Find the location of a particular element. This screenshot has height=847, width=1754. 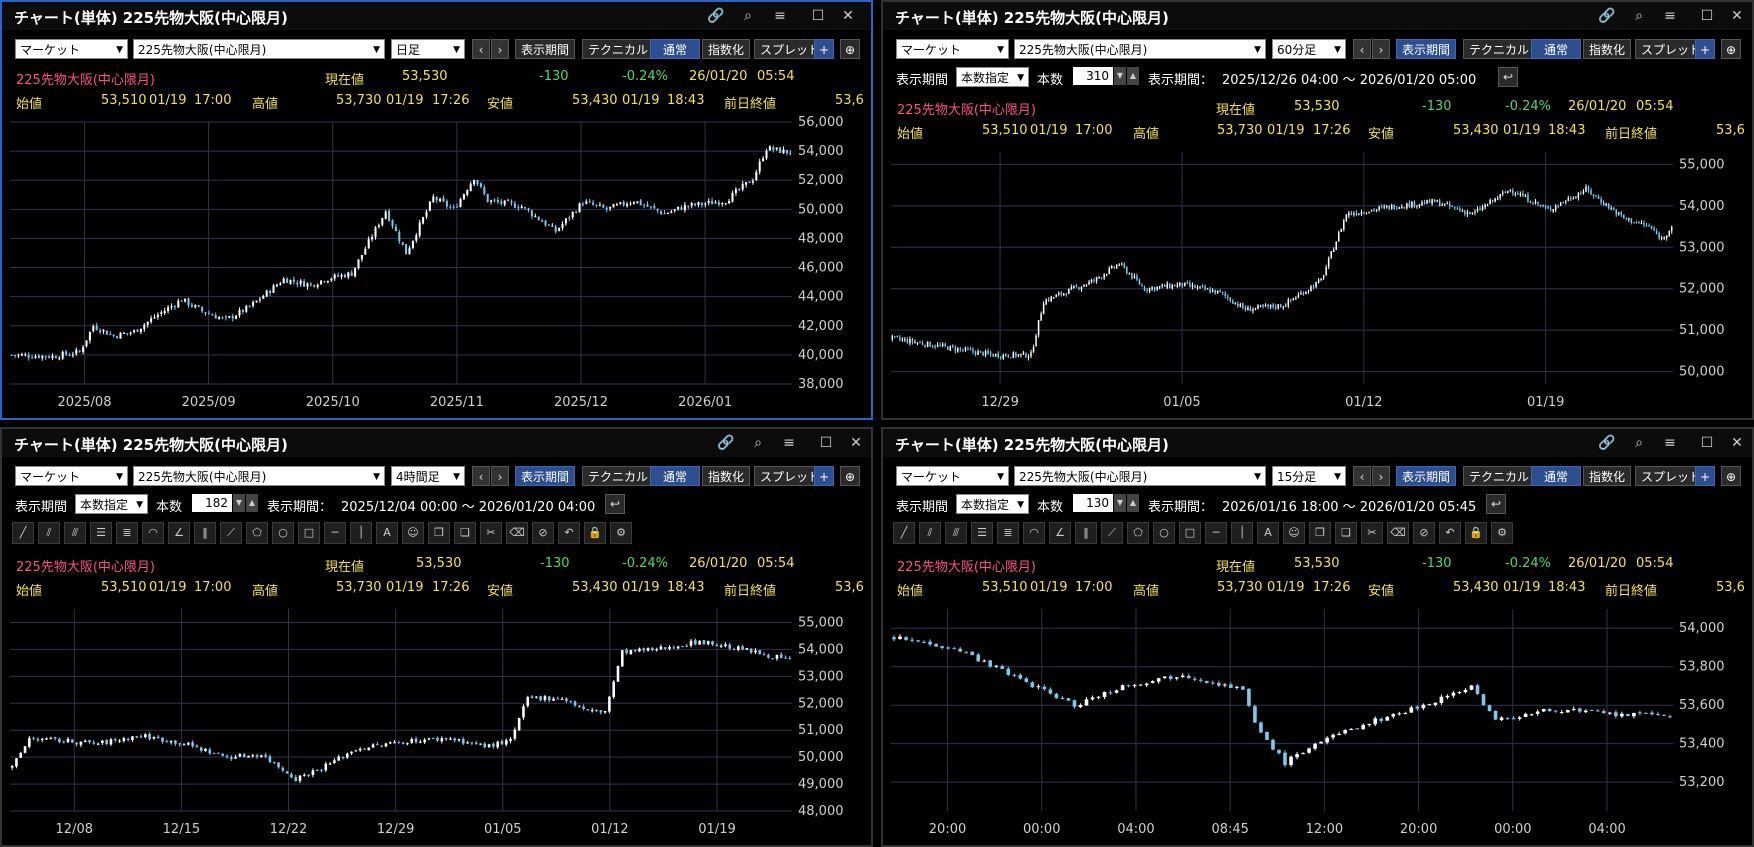

copy-tool-icon: ❐ is located at coordinates (1320, 533).